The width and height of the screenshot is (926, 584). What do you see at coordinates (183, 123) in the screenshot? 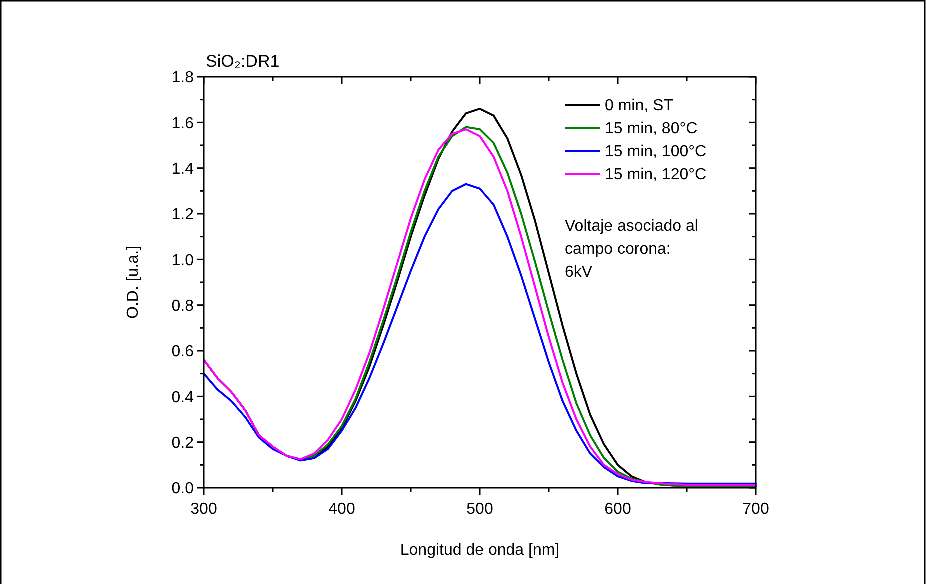
I see `y-tick-label: 1.6` at bounding box center [183, 123].